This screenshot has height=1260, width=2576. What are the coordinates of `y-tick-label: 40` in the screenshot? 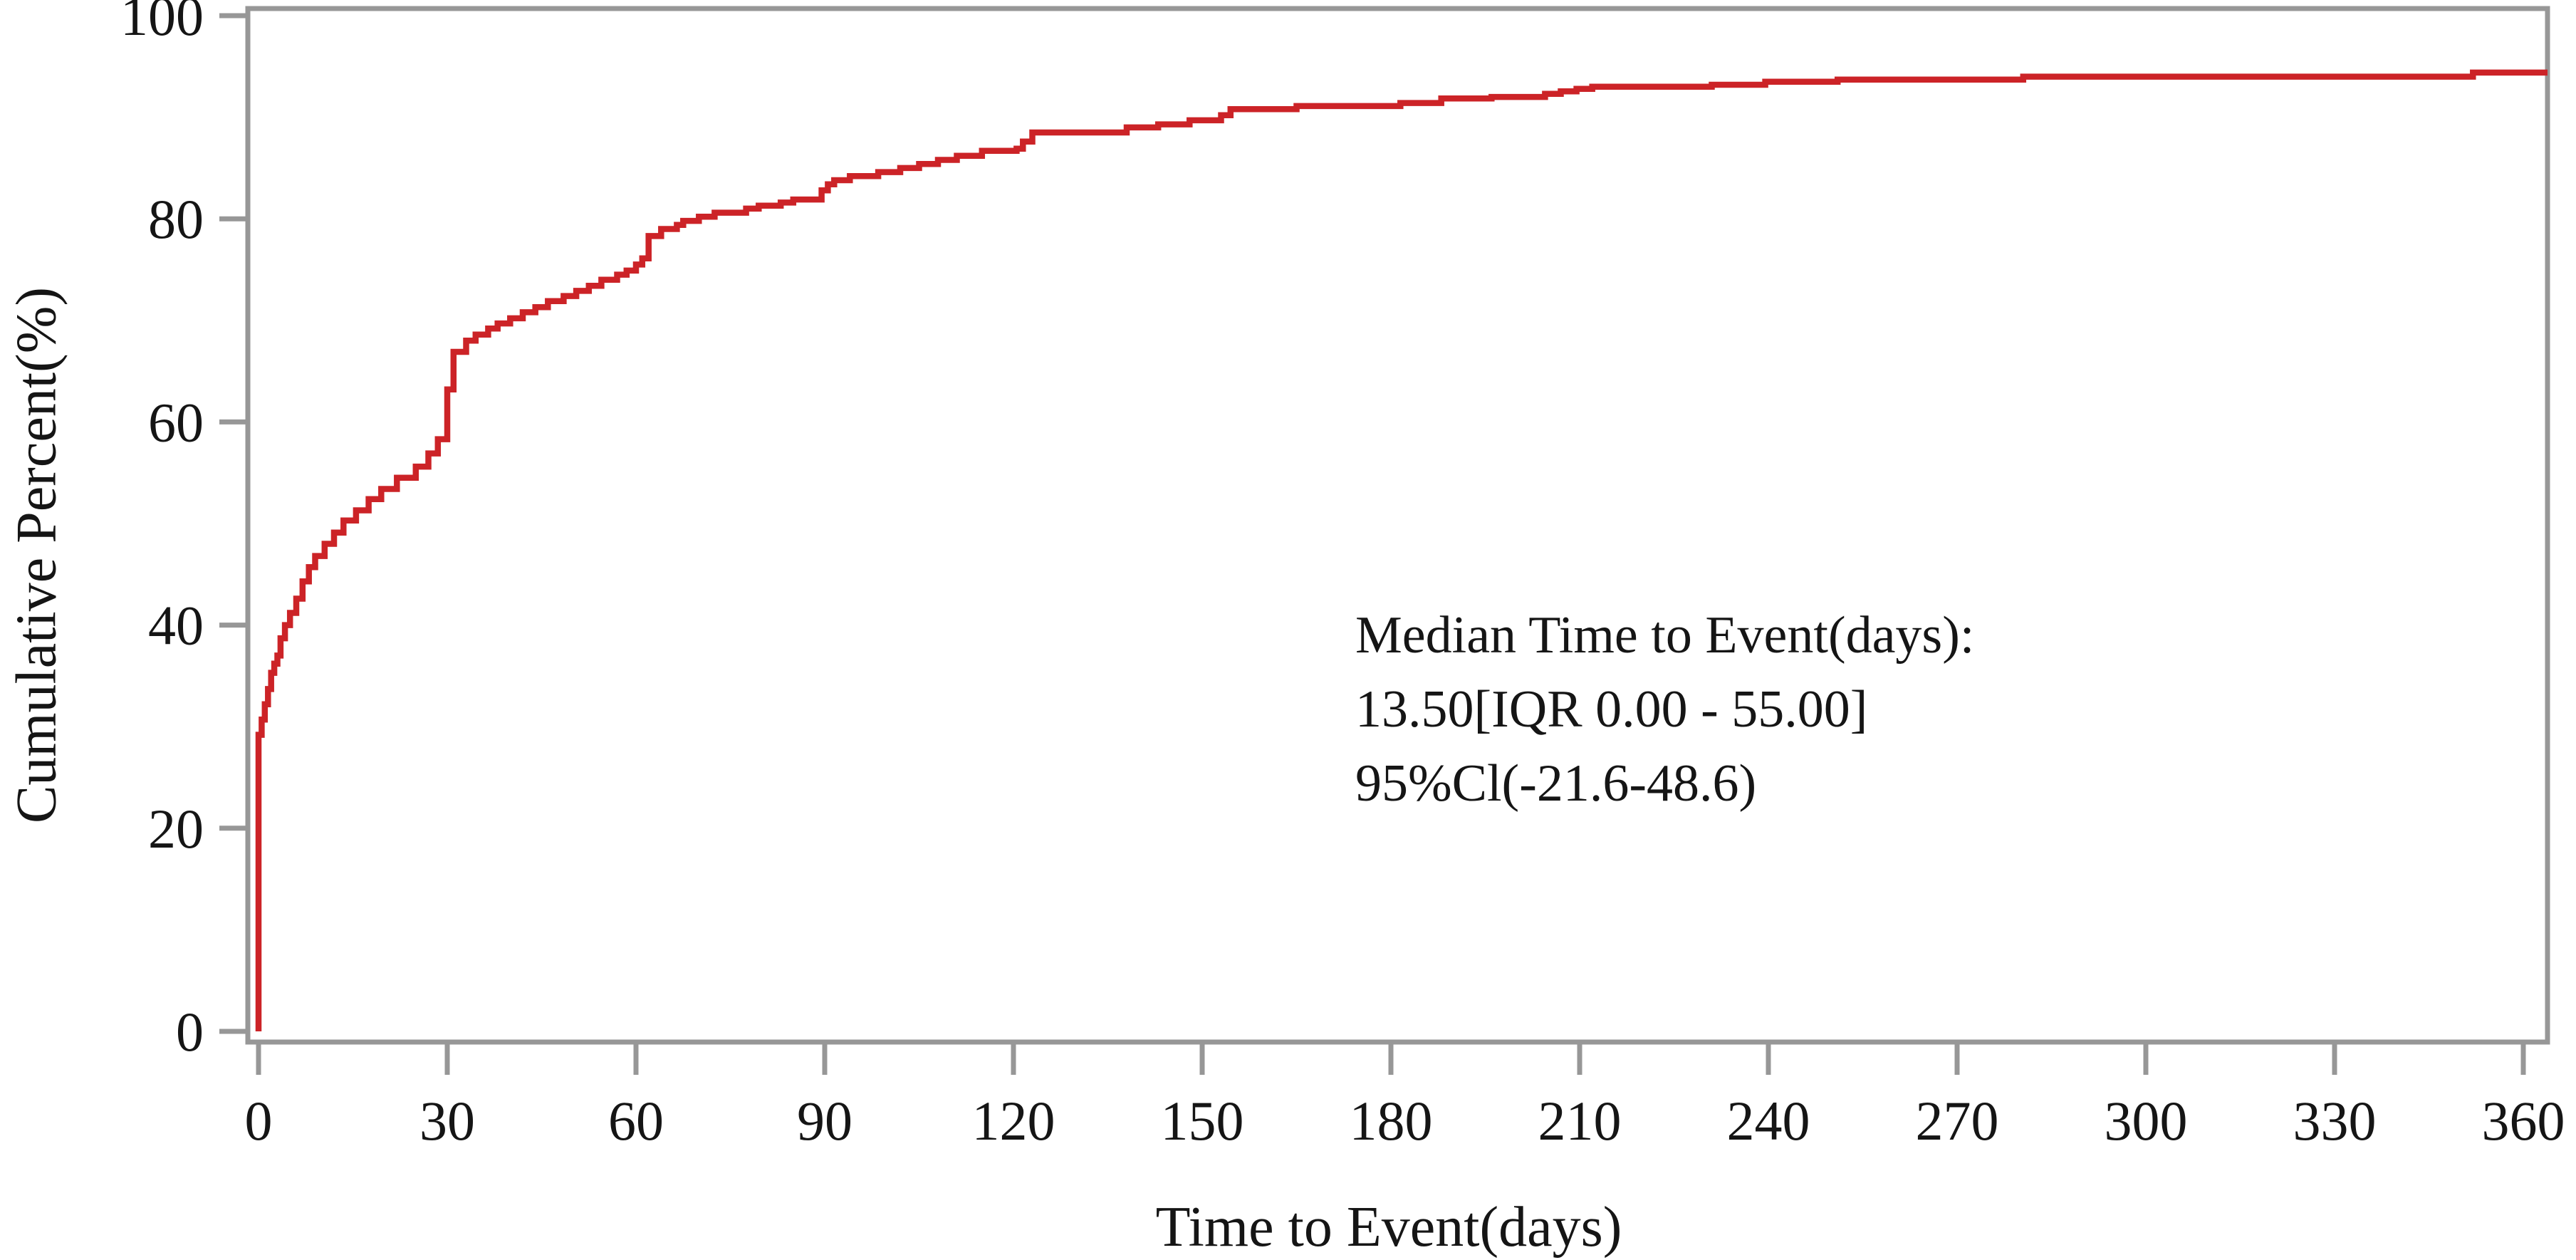 It's located at (176, 626).